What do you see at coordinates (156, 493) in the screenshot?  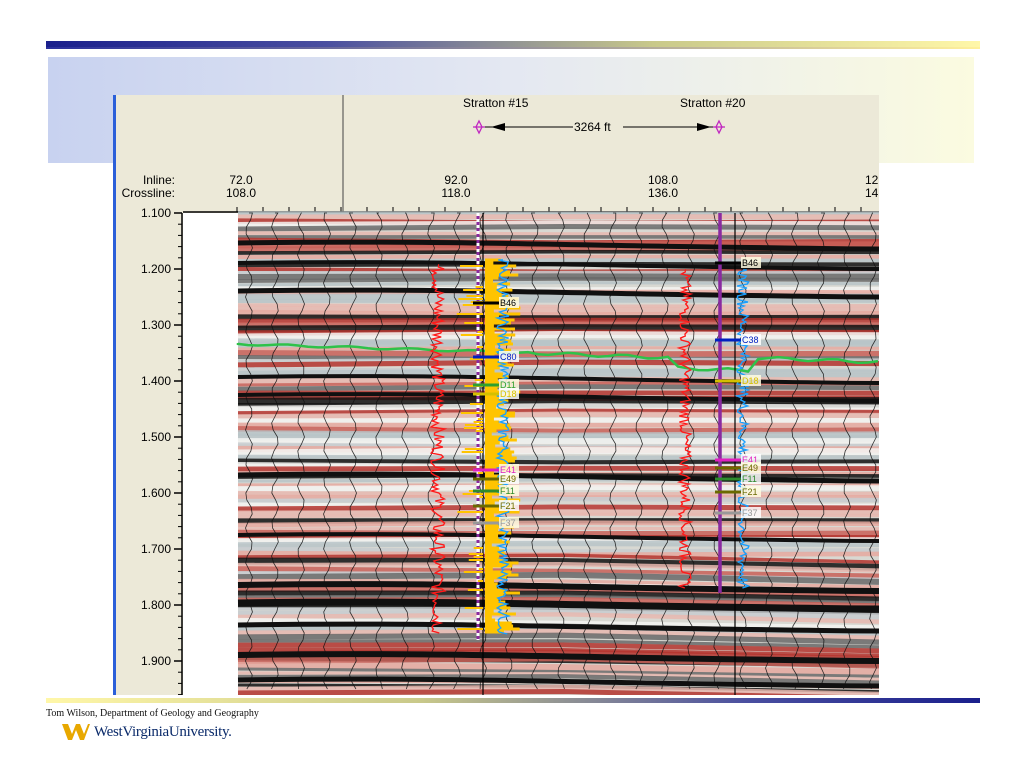 I see `time-tick-label: 1.600` at bounding box center [156, 493].